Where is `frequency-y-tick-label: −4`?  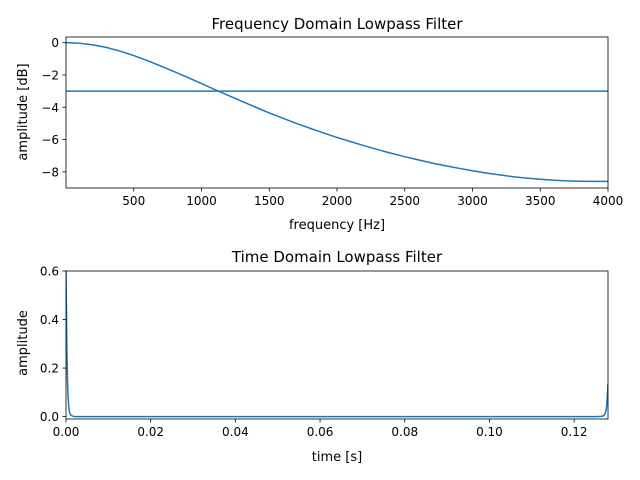 frequency-y-tick-label: −4 is located at coordinates (50, 108).